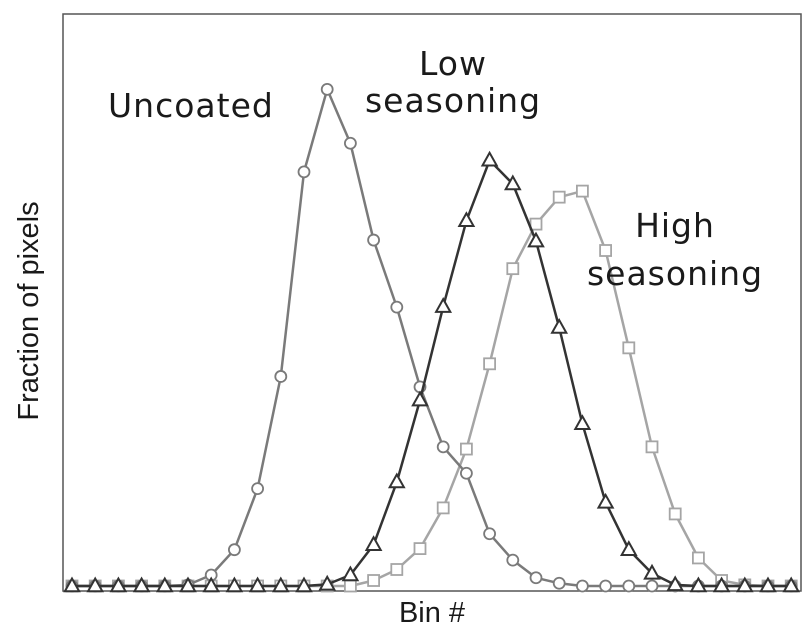 Image resolution: width=808 pixels, height=633 pixels. What do you see at coordinates (453, 63) in the screenshot?
I see `annotation-low-line-0: Low` at bounding box center [453, 63].